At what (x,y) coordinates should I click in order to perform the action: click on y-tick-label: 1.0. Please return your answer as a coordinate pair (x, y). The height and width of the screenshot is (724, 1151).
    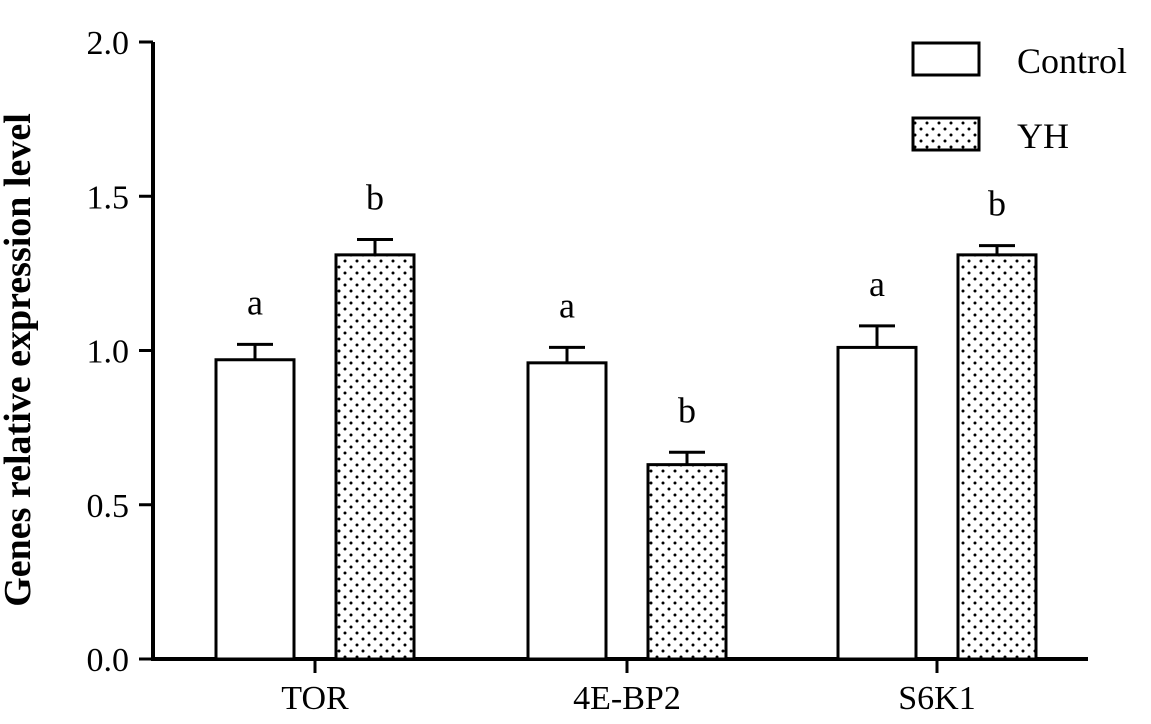
    Looking at the image, I should click on (108, 352).